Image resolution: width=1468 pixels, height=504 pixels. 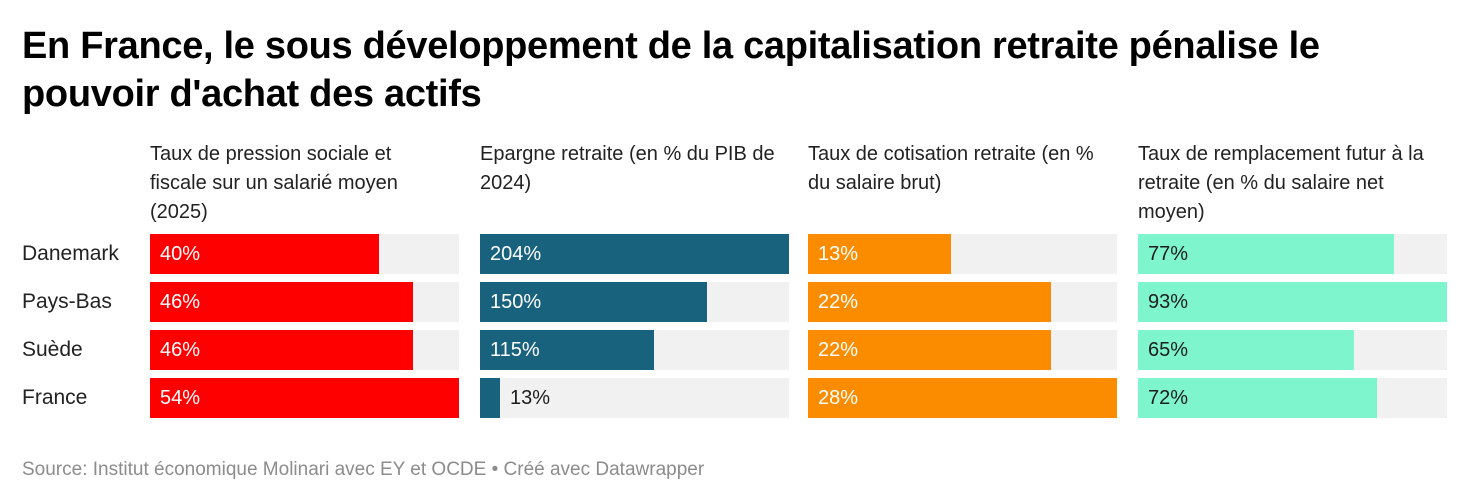 I want to click on bar-track: 54%, so click(x=304, y=398).